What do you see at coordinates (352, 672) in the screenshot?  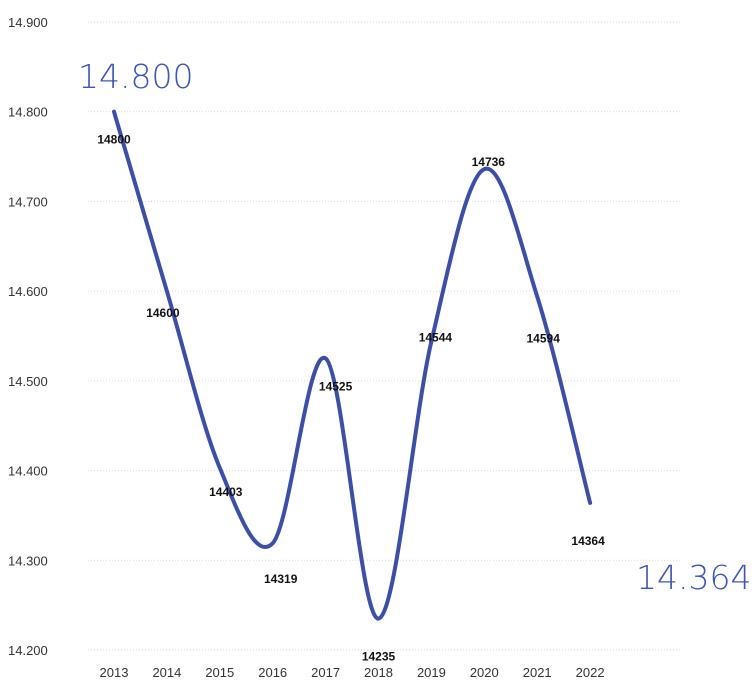 I see `x-axis-ticks: 2013 2014 2015 2016 2017 2018 2019 2020 2021 2022` at bounding box center [352, 672].